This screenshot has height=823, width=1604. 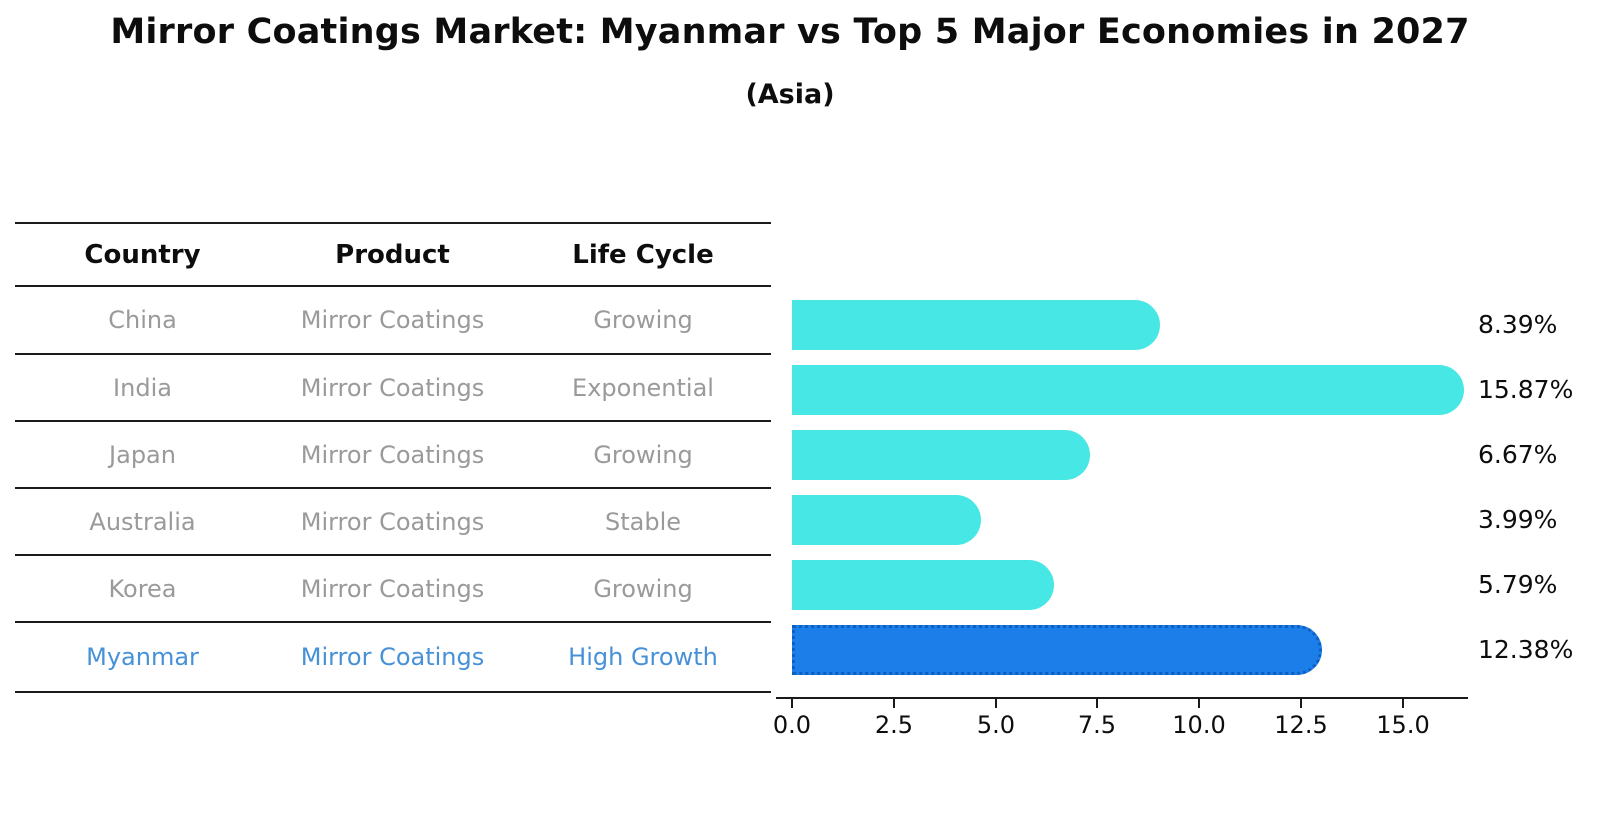 What do you see at coordinates (1518, 454) in the screenshot?
I see `value-label-japan: 6.67%` at bounding box center [1518, 454].